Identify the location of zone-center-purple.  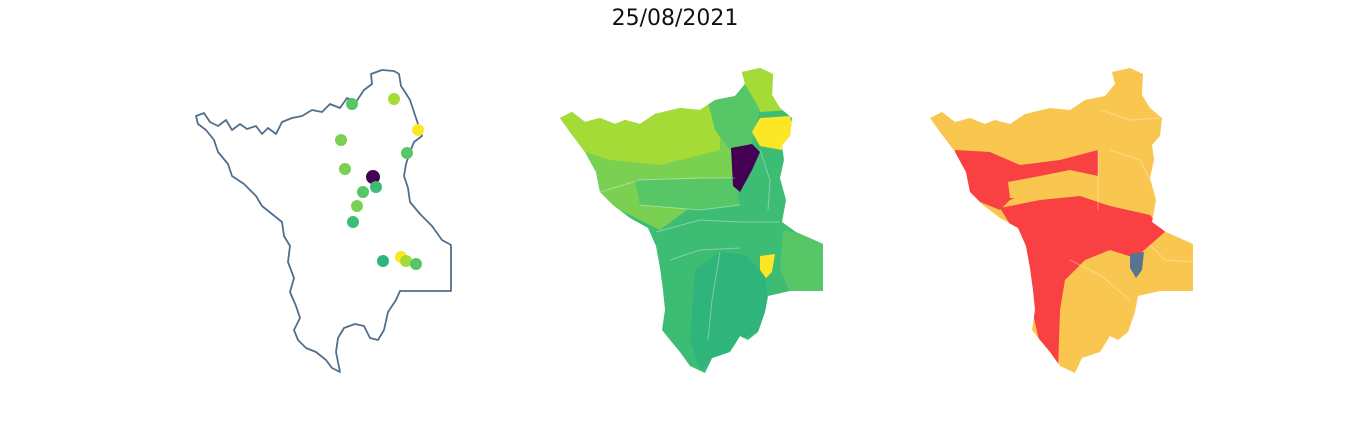
(745, 168).